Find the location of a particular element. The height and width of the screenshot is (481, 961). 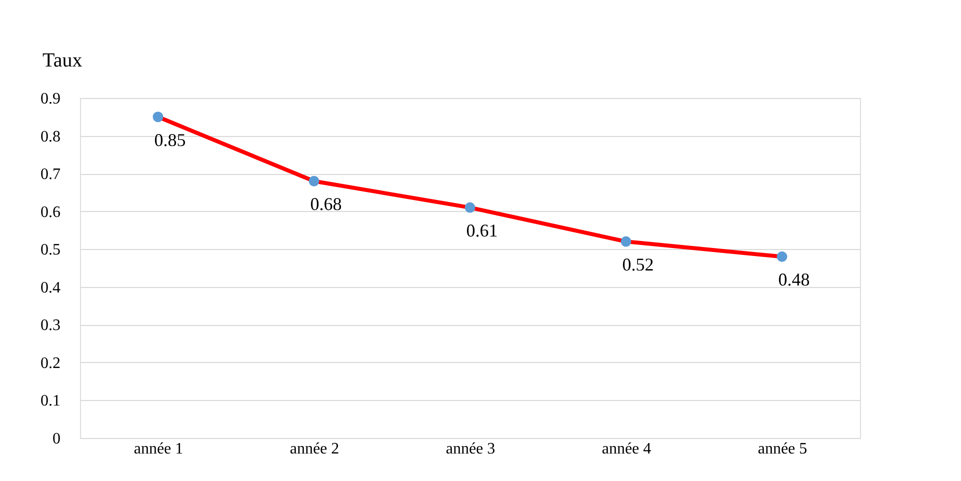

data-label: 0.48 is located at coordinates (794, 280).